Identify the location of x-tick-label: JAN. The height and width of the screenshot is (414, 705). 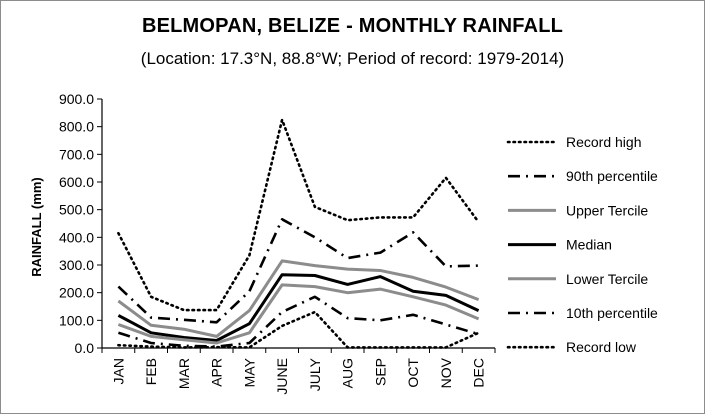
(118, 371).